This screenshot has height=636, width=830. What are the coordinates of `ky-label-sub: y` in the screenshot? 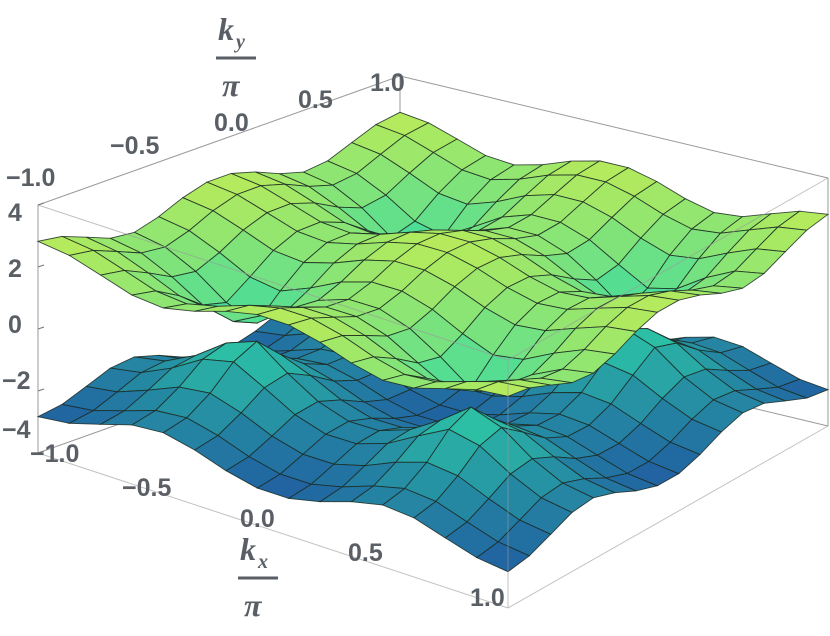 It's located at (239, 42).